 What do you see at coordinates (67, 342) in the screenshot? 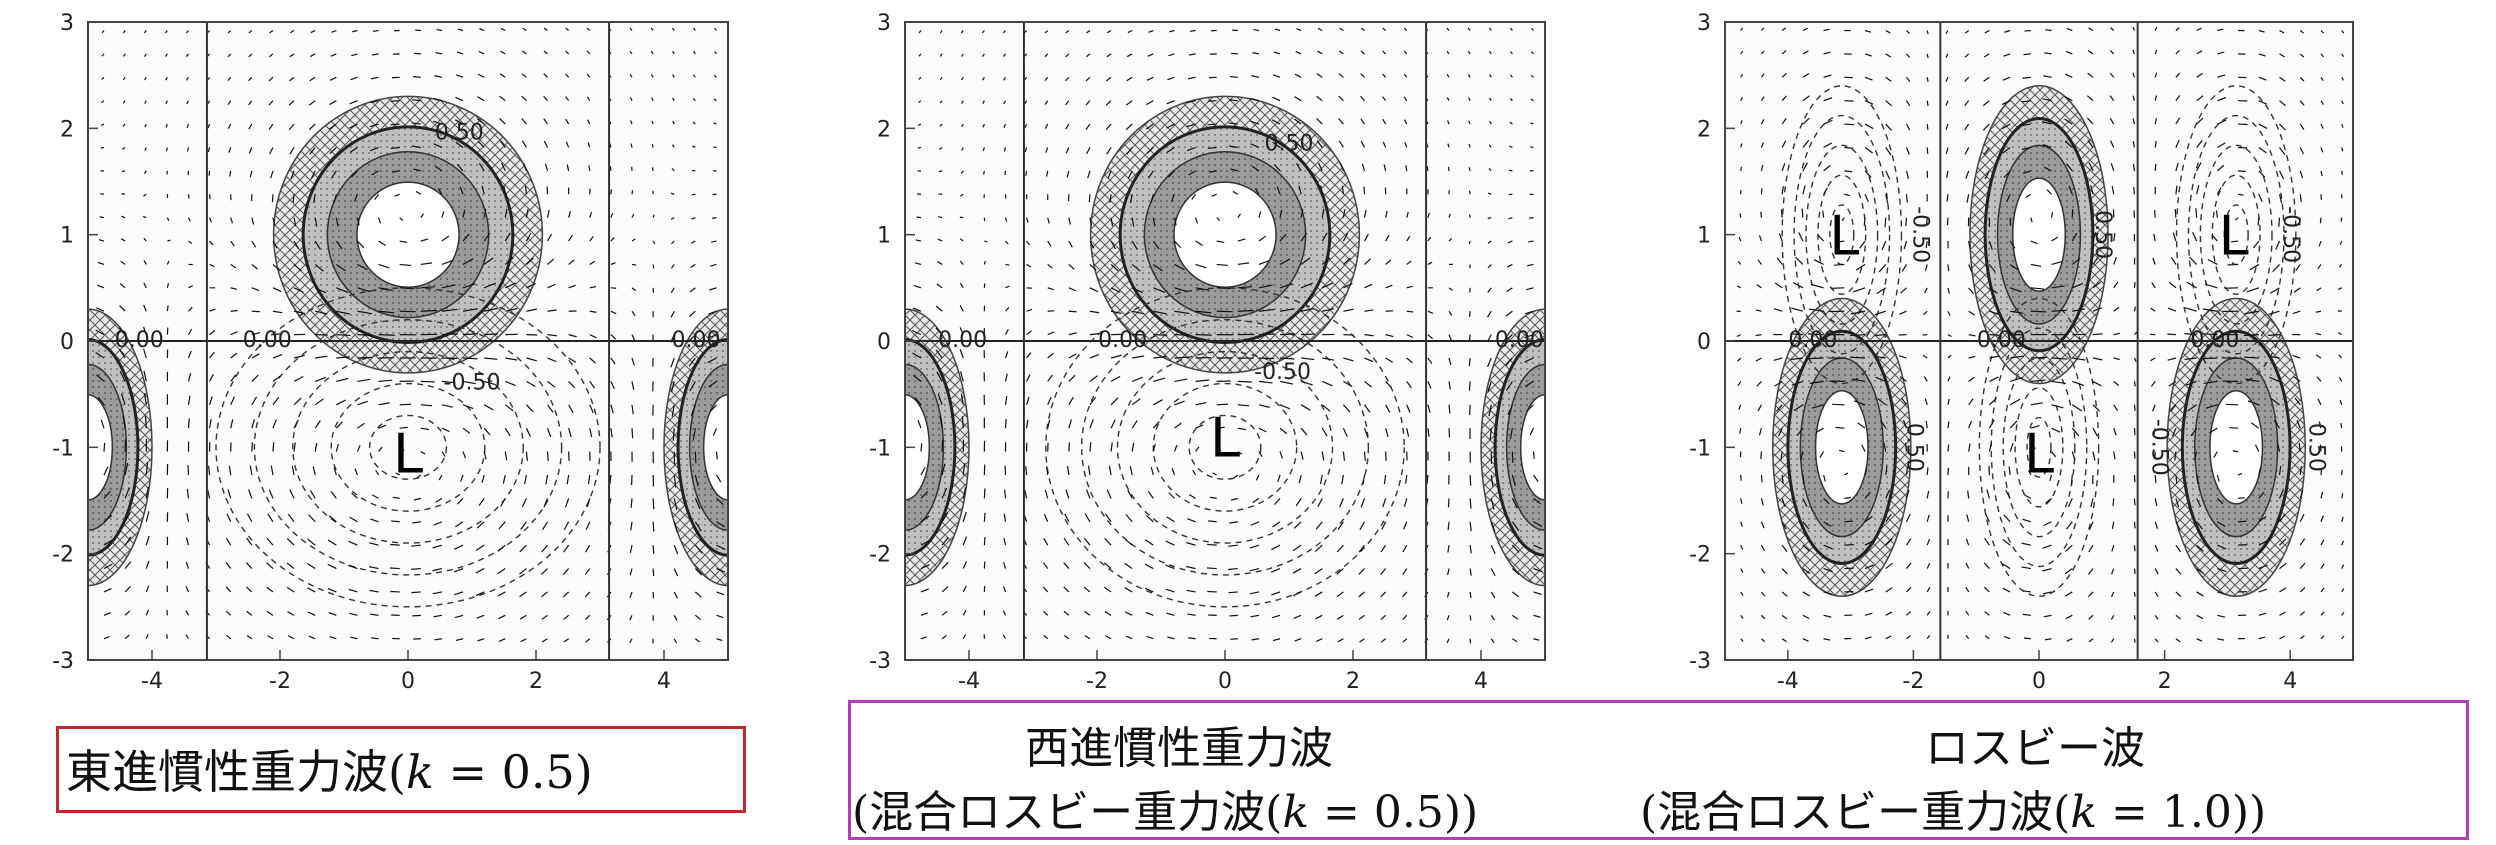
I see `y-tick-label: 0` at bounding box center [67, 342].